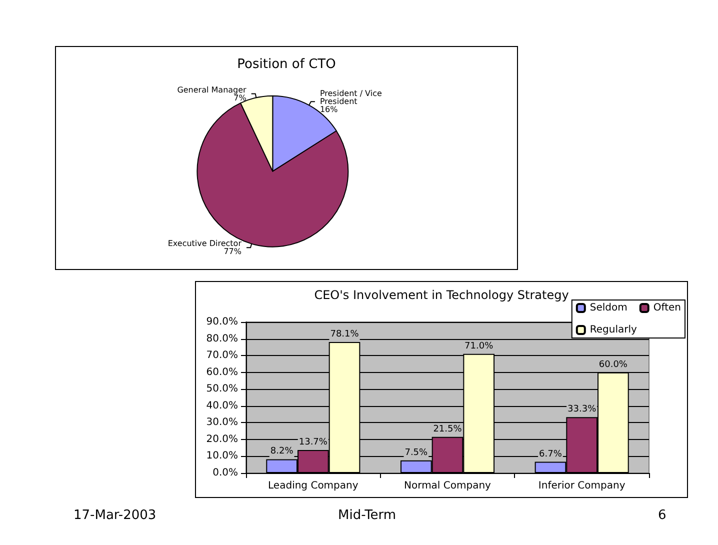 The width and height of the screenshot is (718, 545). Describe the element at coordinates (416, 453) in the screenshot. I see `data-label: 7.5%` at that location.